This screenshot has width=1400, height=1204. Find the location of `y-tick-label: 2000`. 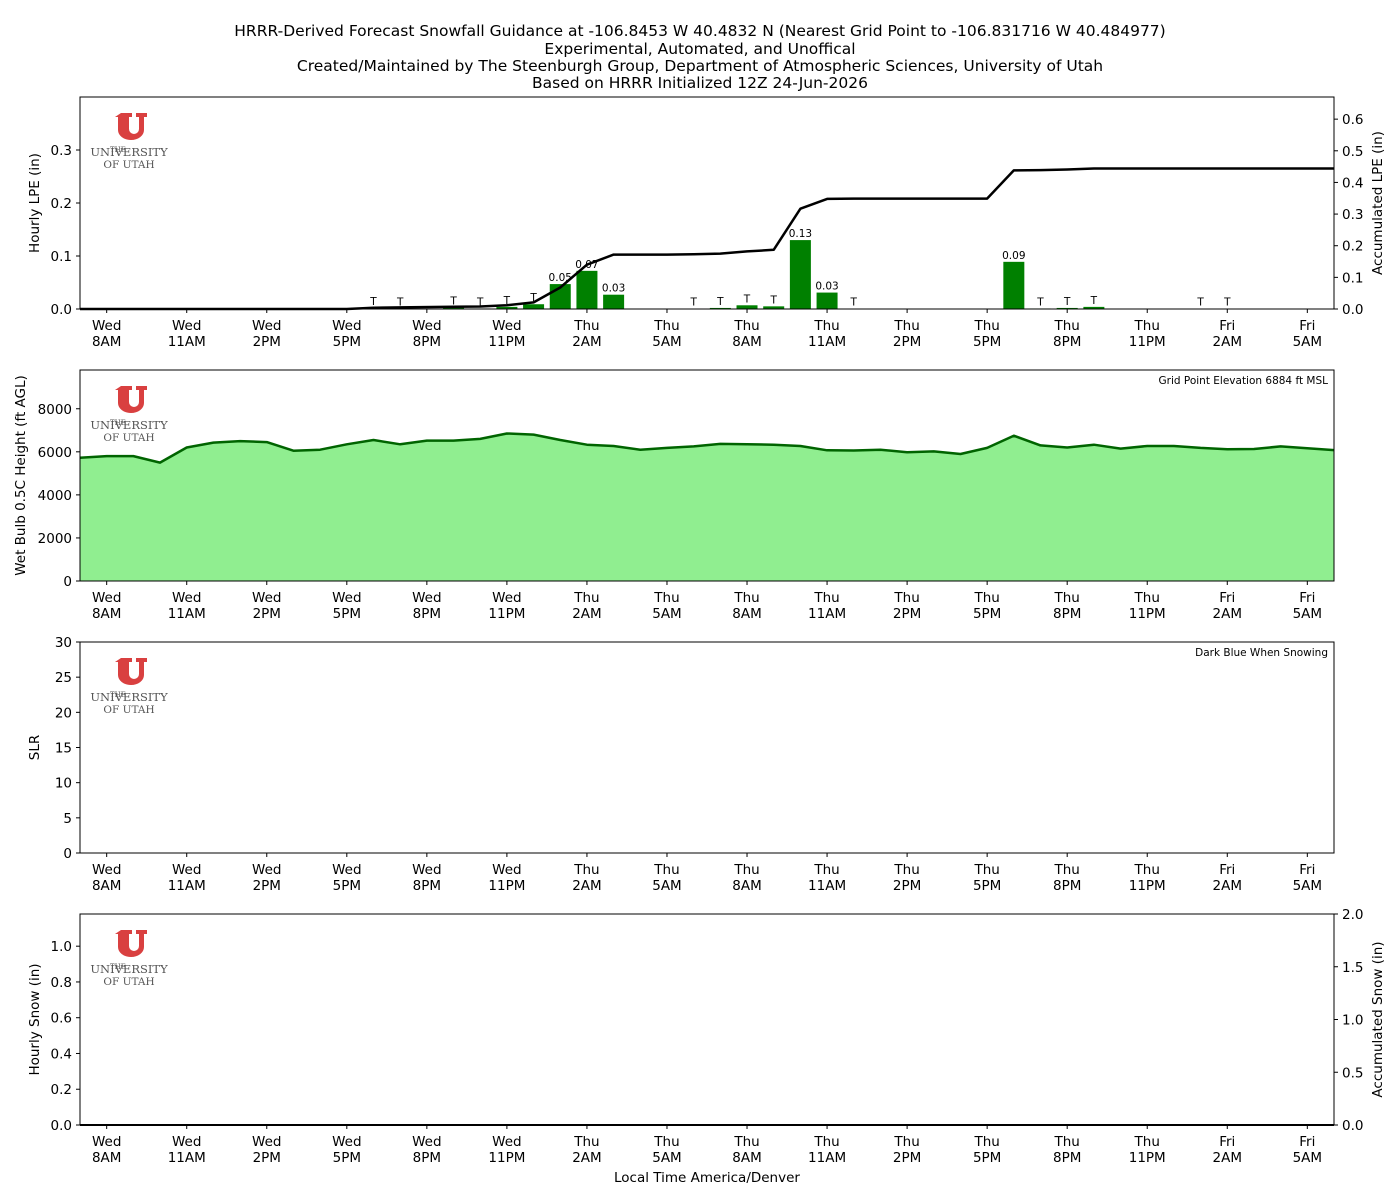

y-tick-label: 2000 is located at coordinates (55, 539).